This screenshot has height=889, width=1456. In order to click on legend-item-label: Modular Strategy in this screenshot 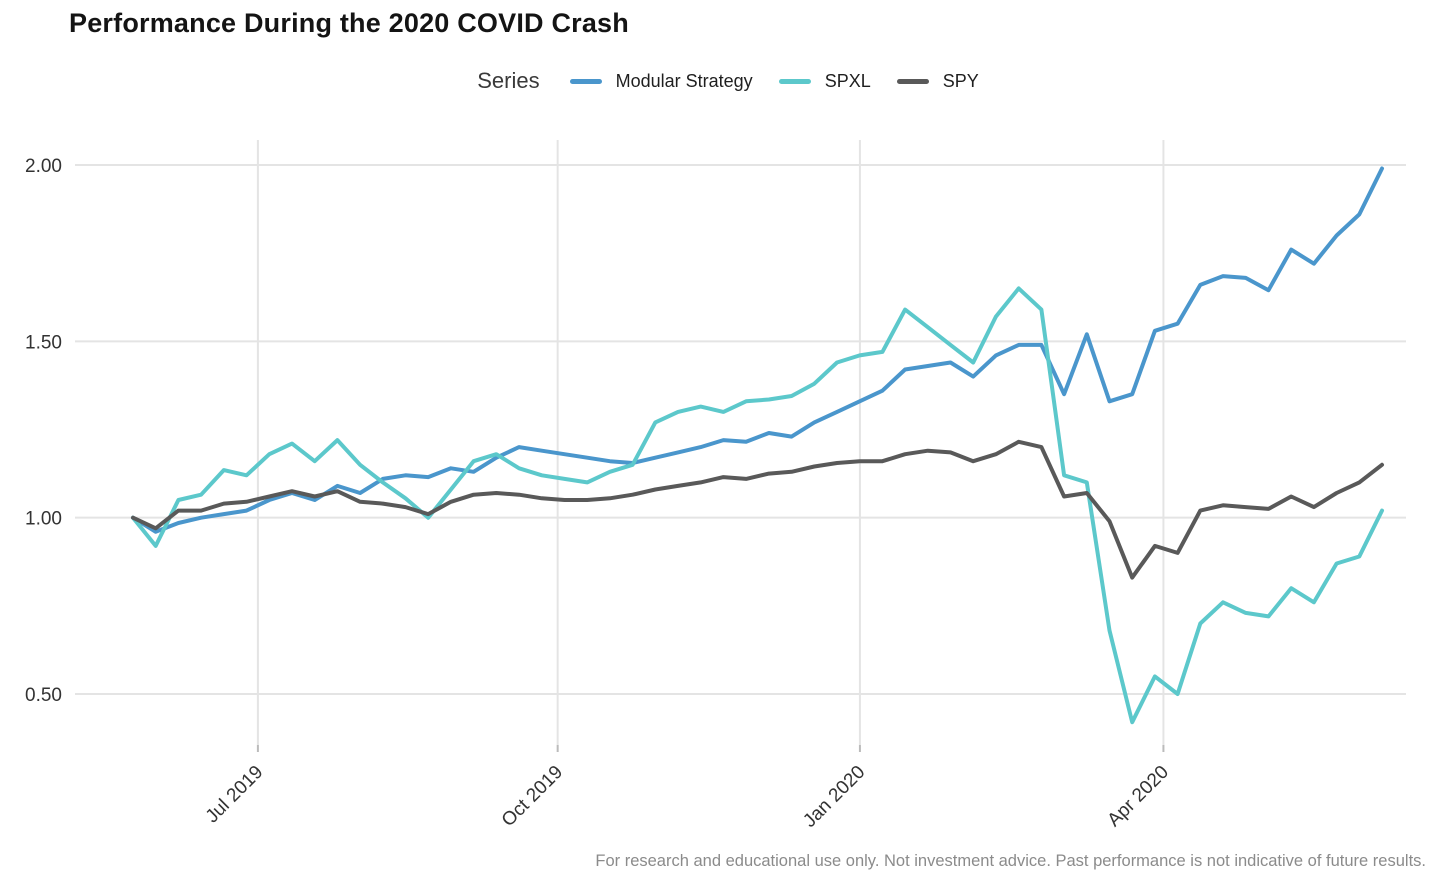, I will do `click(684, 80)`.